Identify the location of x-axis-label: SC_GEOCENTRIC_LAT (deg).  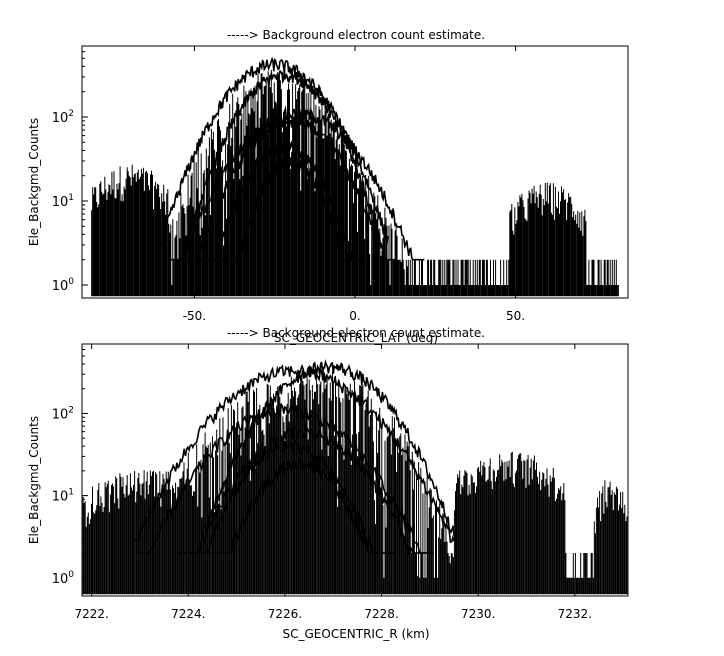
(356, 338).